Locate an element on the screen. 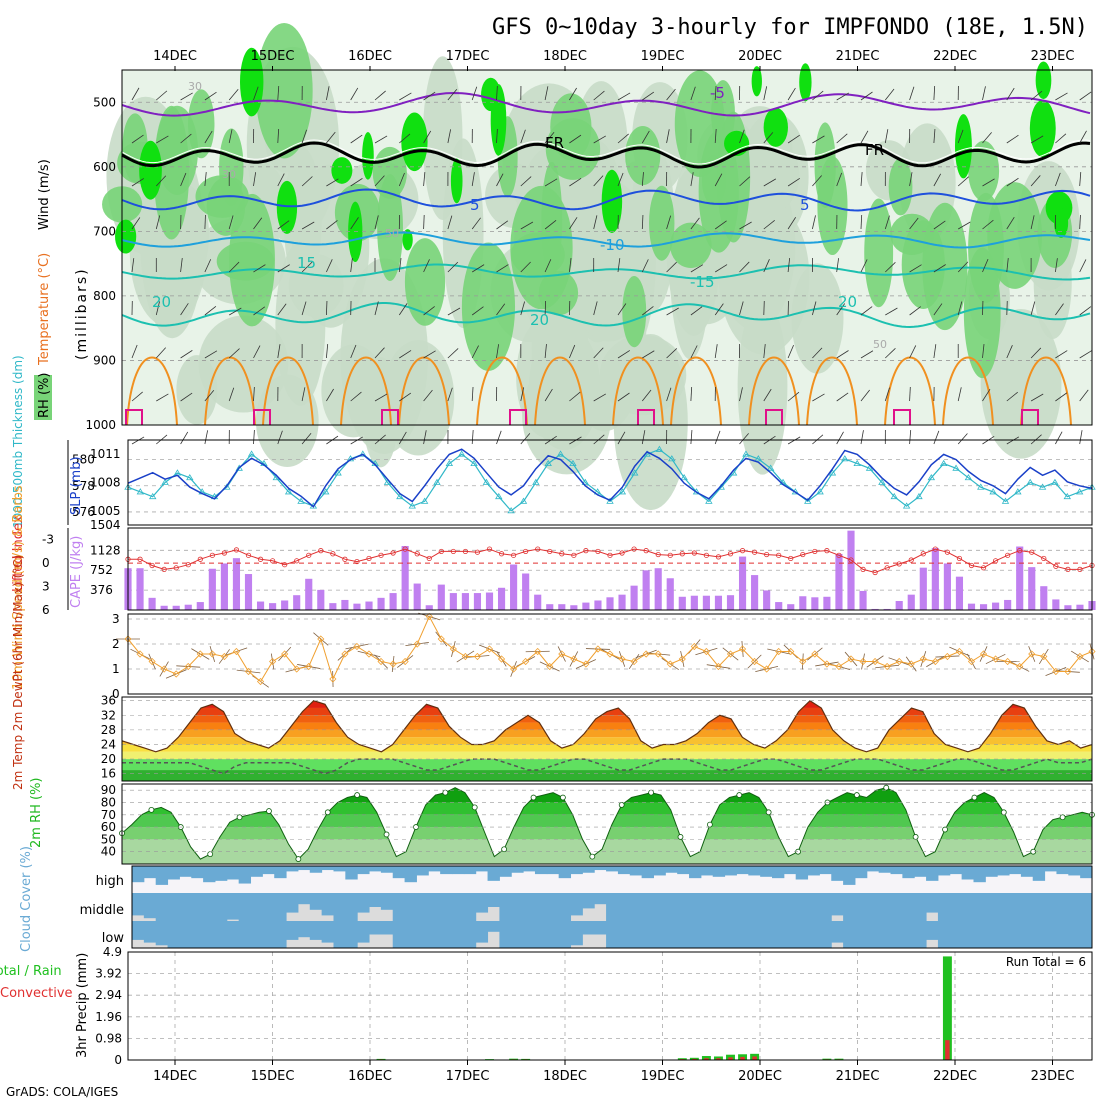 This screenshot has width=1100, height=1104. pressure-tick: 600 is located at coordinates (104, 167).